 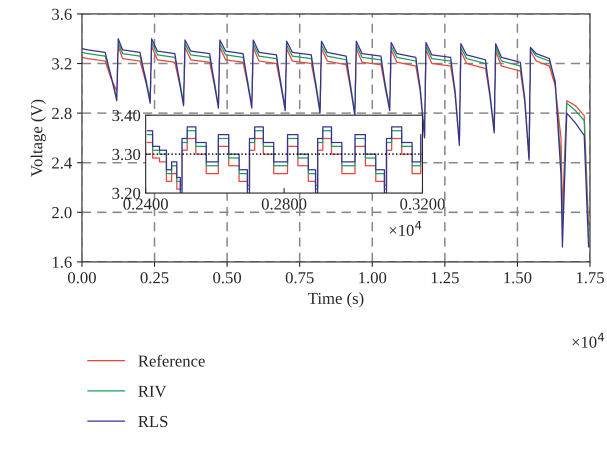 I want to click on x-tick-label: 0.75, so click(x=300, y=278).